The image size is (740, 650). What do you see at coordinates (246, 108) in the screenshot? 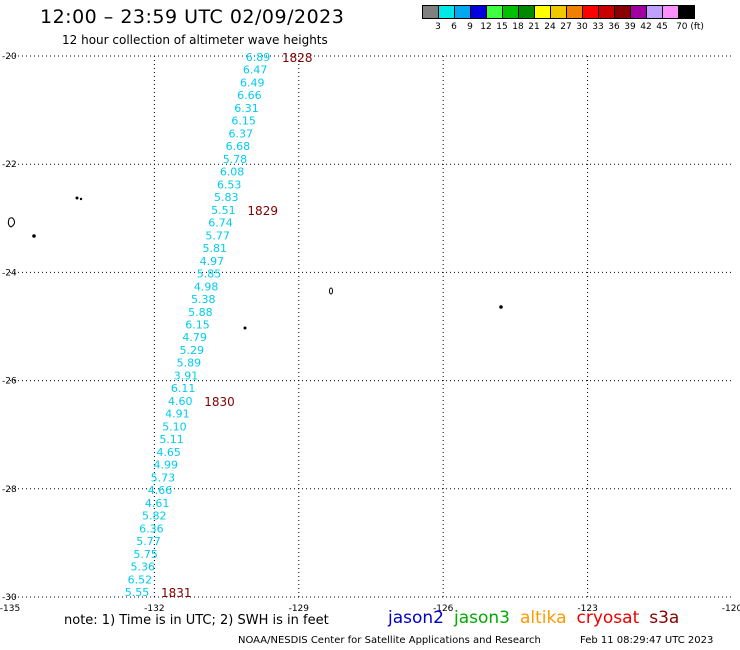
I see `swh-value: 6.31` at bounding box center [246, 108].